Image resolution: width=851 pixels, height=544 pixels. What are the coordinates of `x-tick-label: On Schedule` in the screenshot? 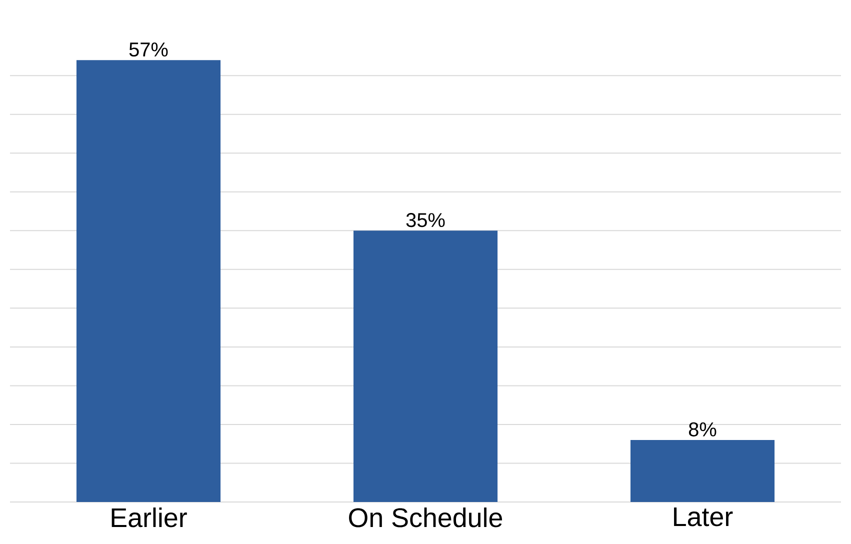 It's located at (425, 518).